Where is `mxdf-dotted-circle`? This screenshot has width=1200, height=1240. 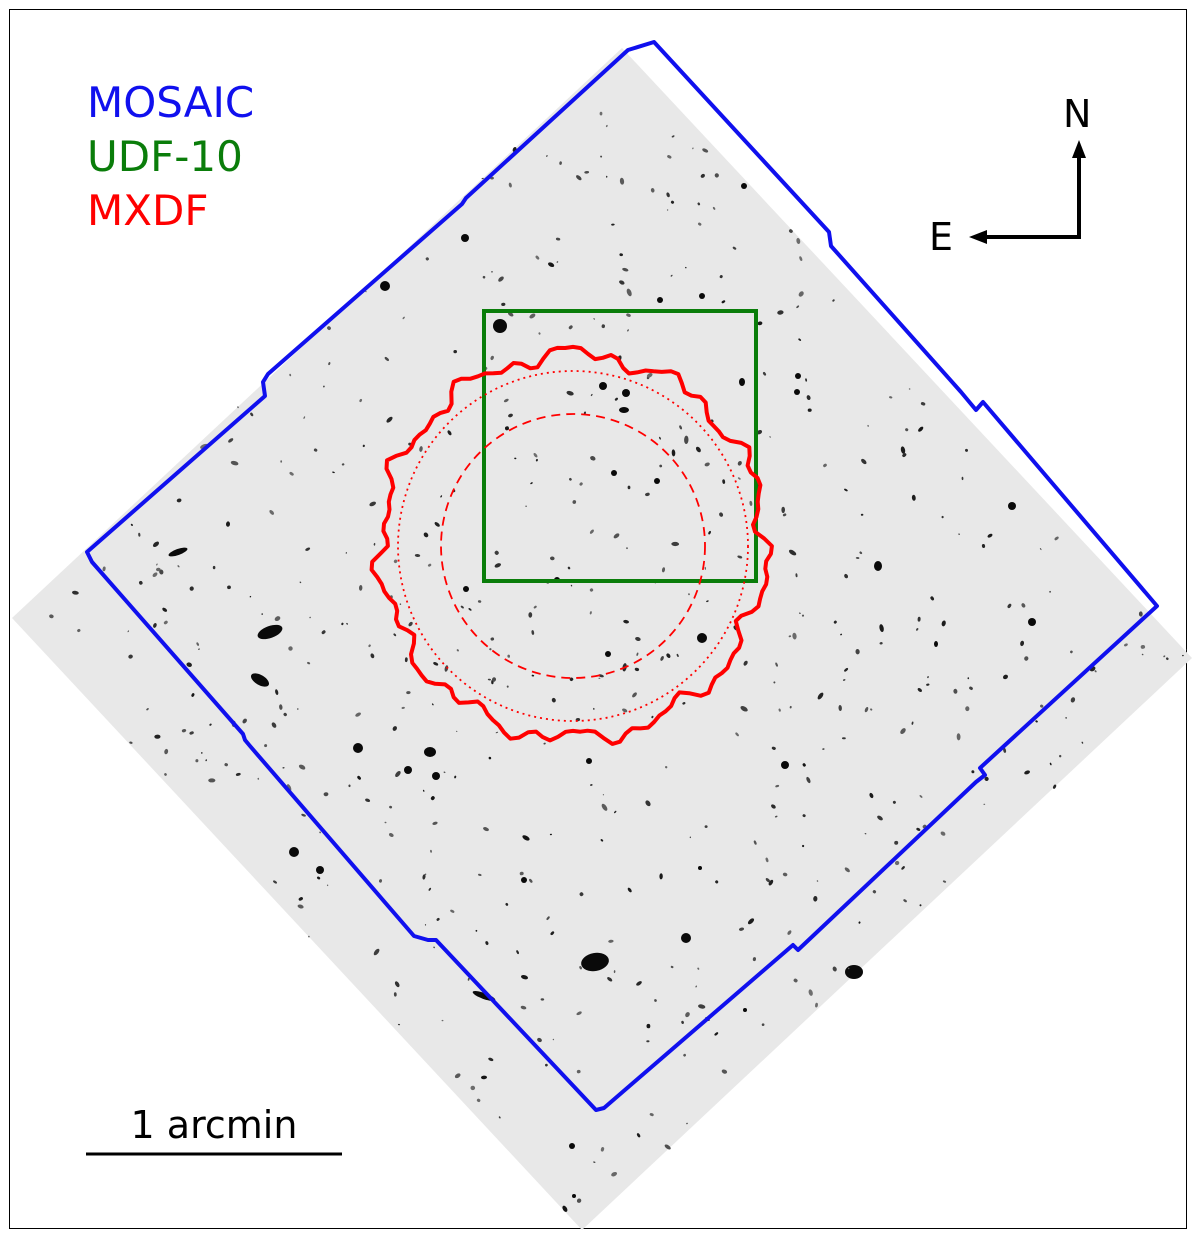 mxdf-dotted-circle is located at coordinates (573, 546).